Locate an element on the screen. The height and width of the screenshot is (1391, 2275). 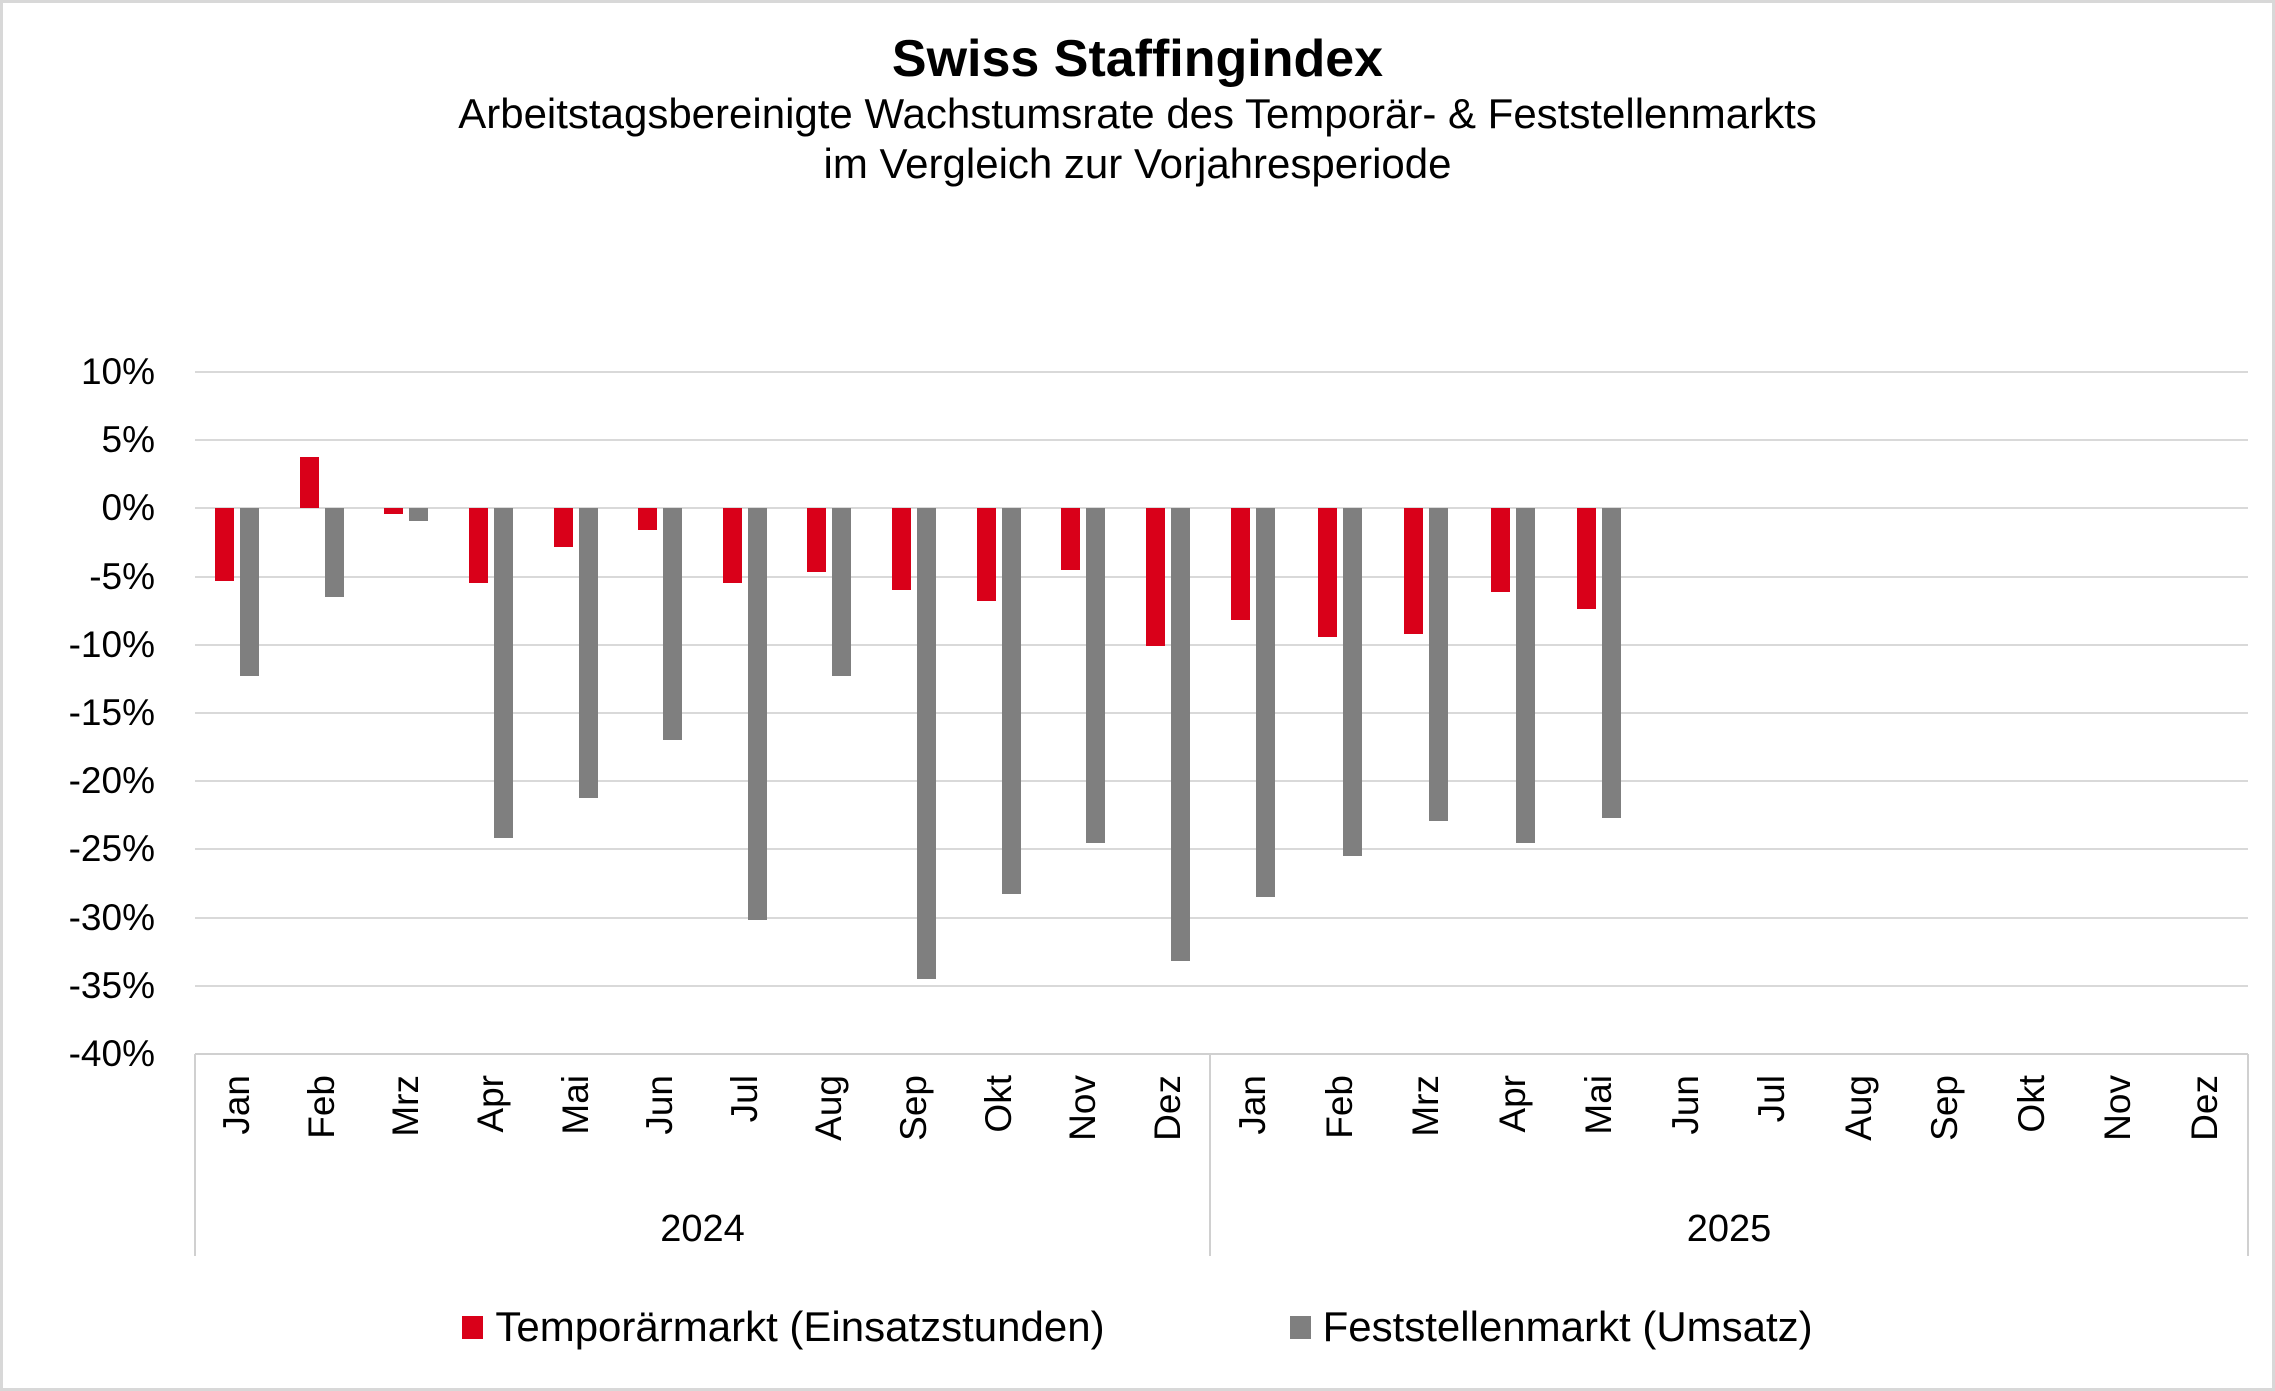
bar-feststellenmarkt-2024-Jul is located at coordinates (757, 714).